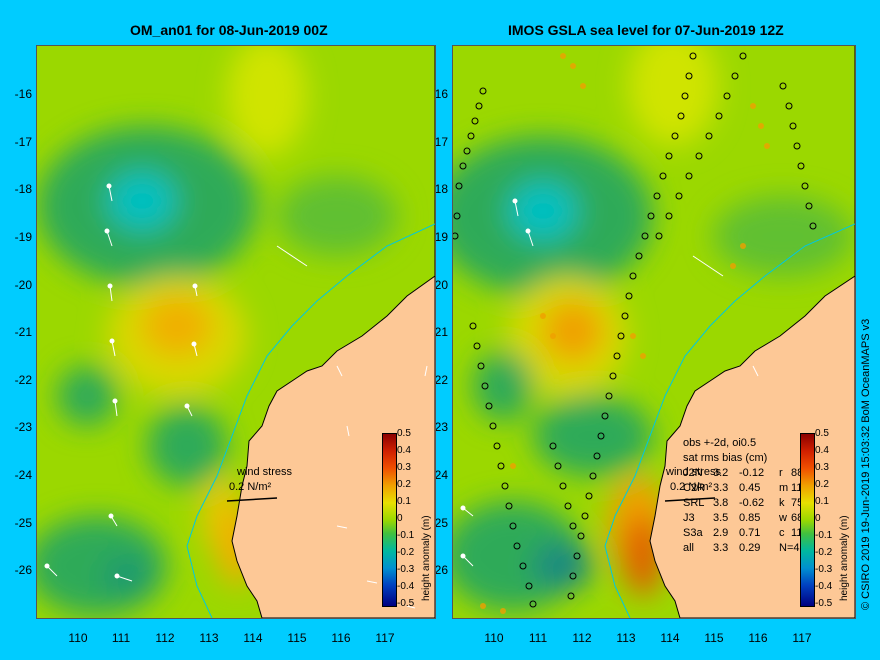 The image size is (880, 660). I want to click on colorbar-left, so click(389, 520).